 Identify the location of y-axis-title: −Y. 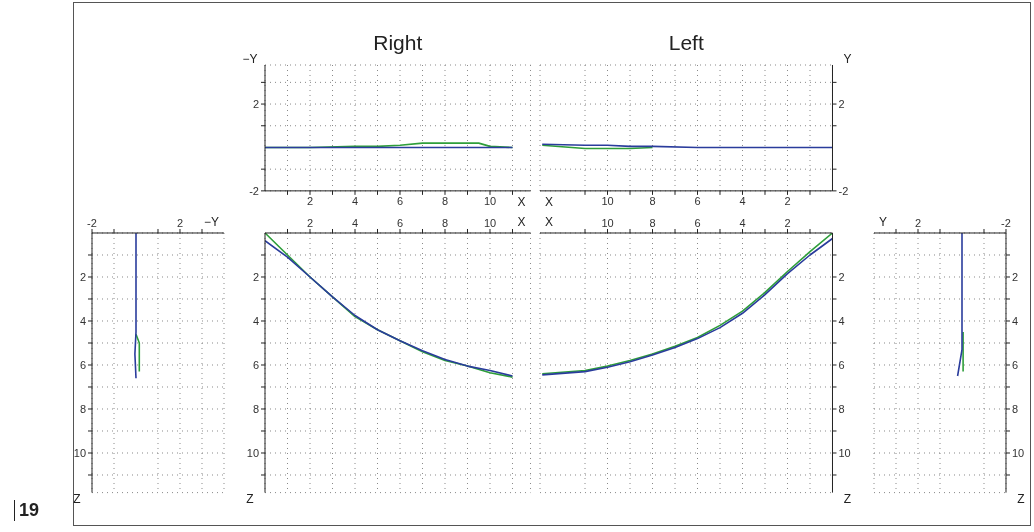
(250, 58).